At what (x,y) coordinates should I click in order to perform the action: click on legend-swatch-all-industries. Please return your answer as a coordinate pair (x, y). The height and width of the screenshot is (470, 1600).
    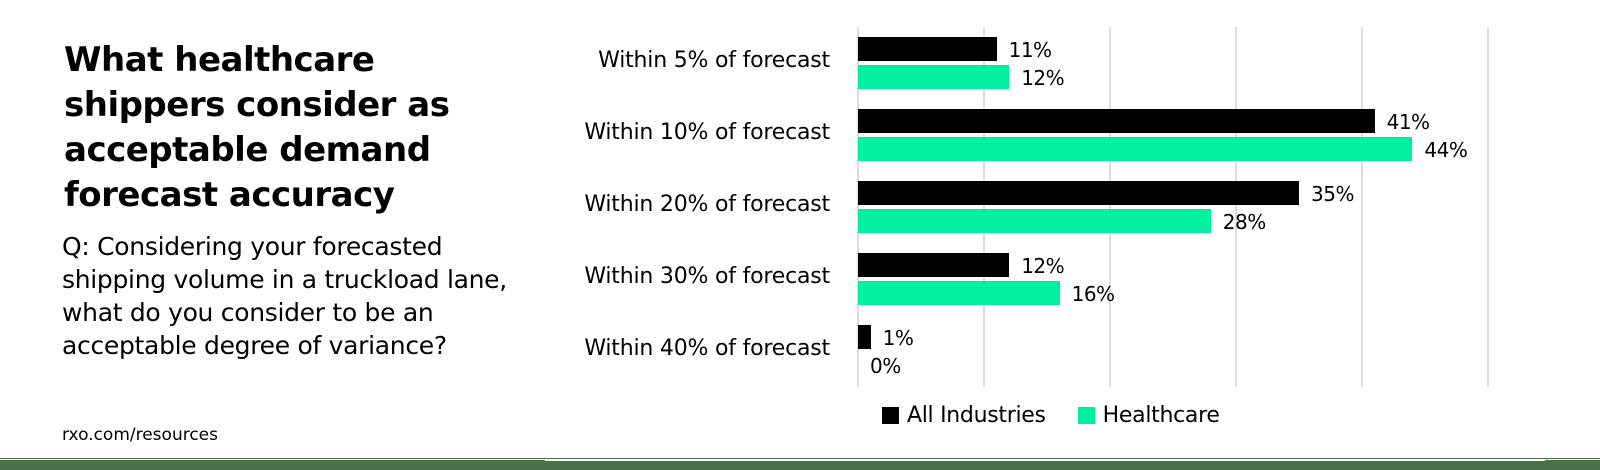
    Looking at the image, I should click on (890, 415).